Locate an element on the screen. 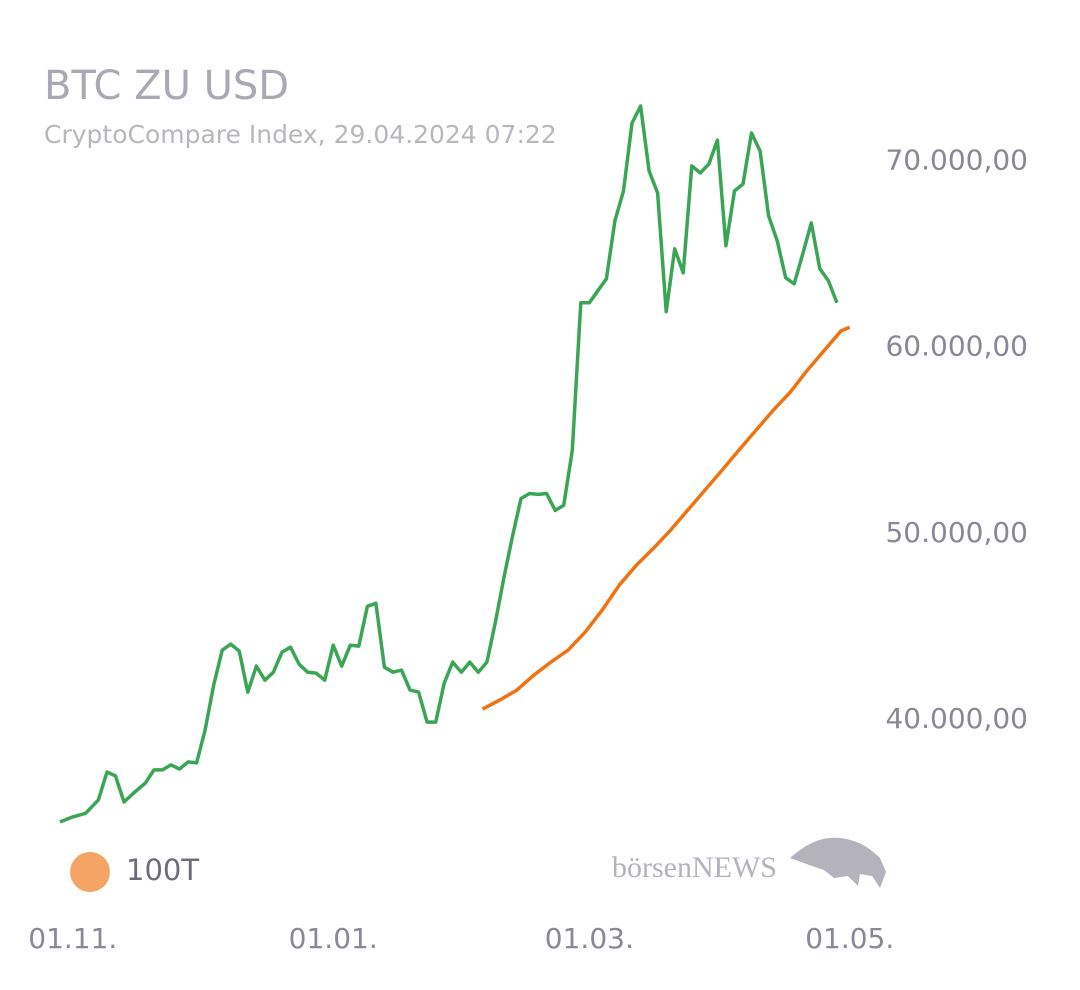  x-tick-label: 01.03. is located at coordinates (589, 938).